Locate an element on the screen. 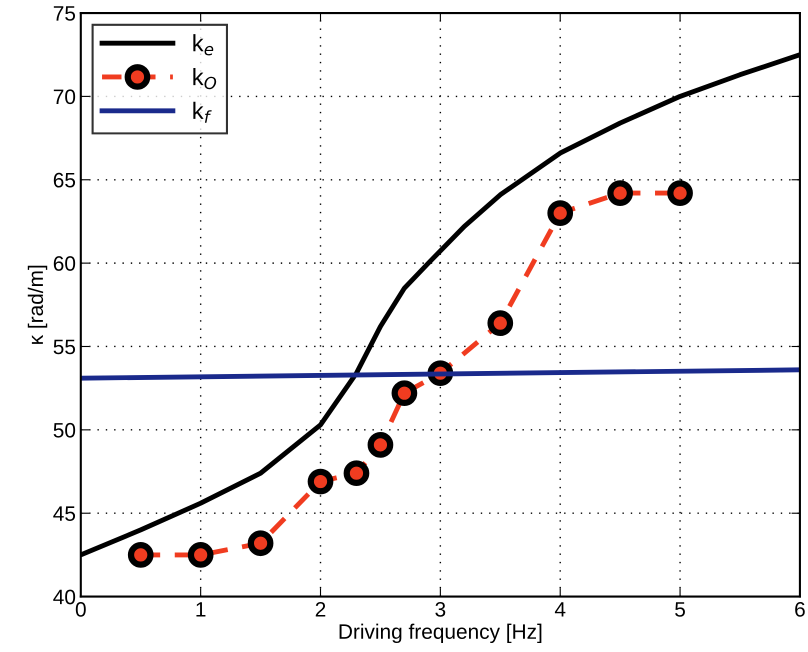 Image resolution: width=808 pixels, height=652 pixels. legend-label: k$_{O}$ is located at coordinates (204, 79).